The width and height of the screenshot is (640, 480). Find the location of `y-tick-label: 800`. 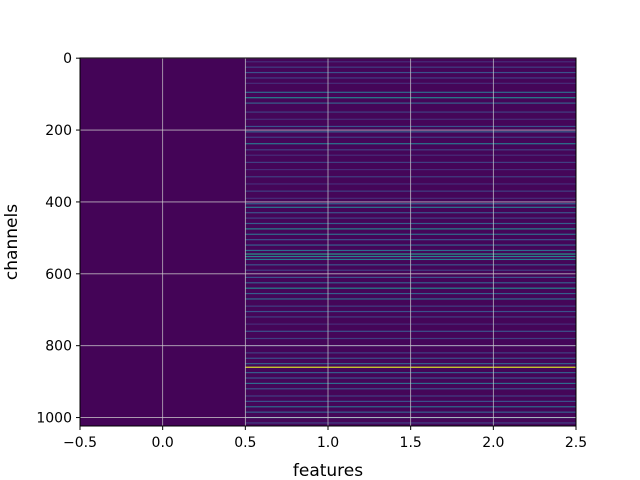

y-tick-label: 800 is located at coordinates (58, 347).